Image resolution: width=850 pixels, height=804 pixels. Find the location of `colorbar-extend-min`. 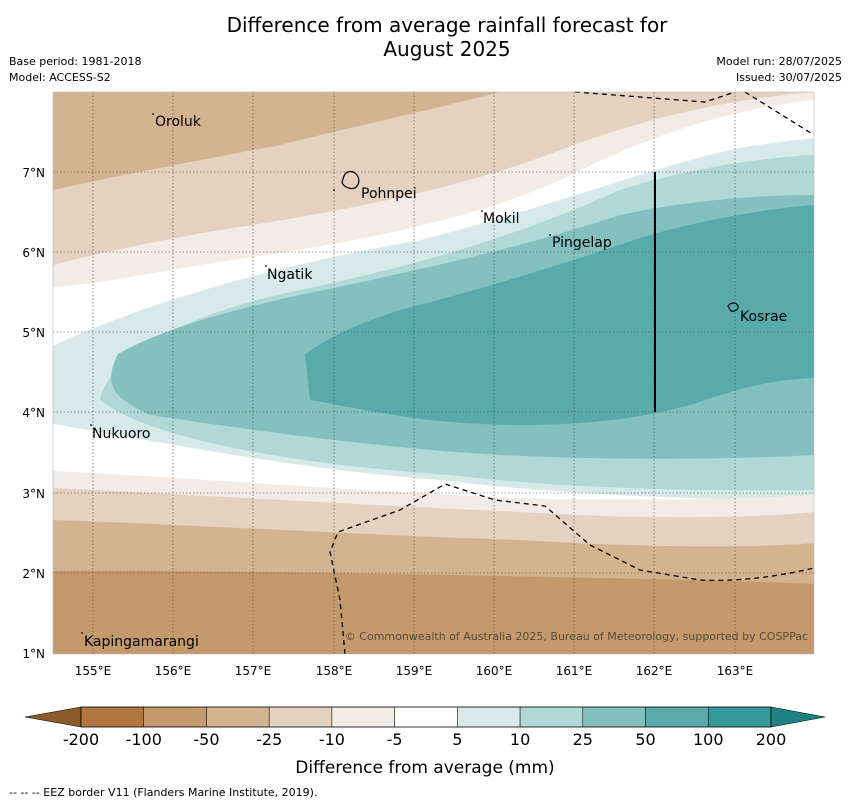

colorbar-extend-min is located at coordinates (53, 717).